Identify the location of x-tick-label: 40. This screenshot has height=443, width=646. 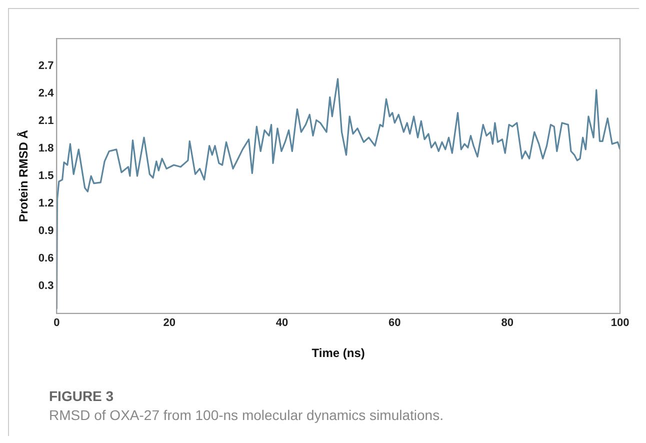
(282, 323).